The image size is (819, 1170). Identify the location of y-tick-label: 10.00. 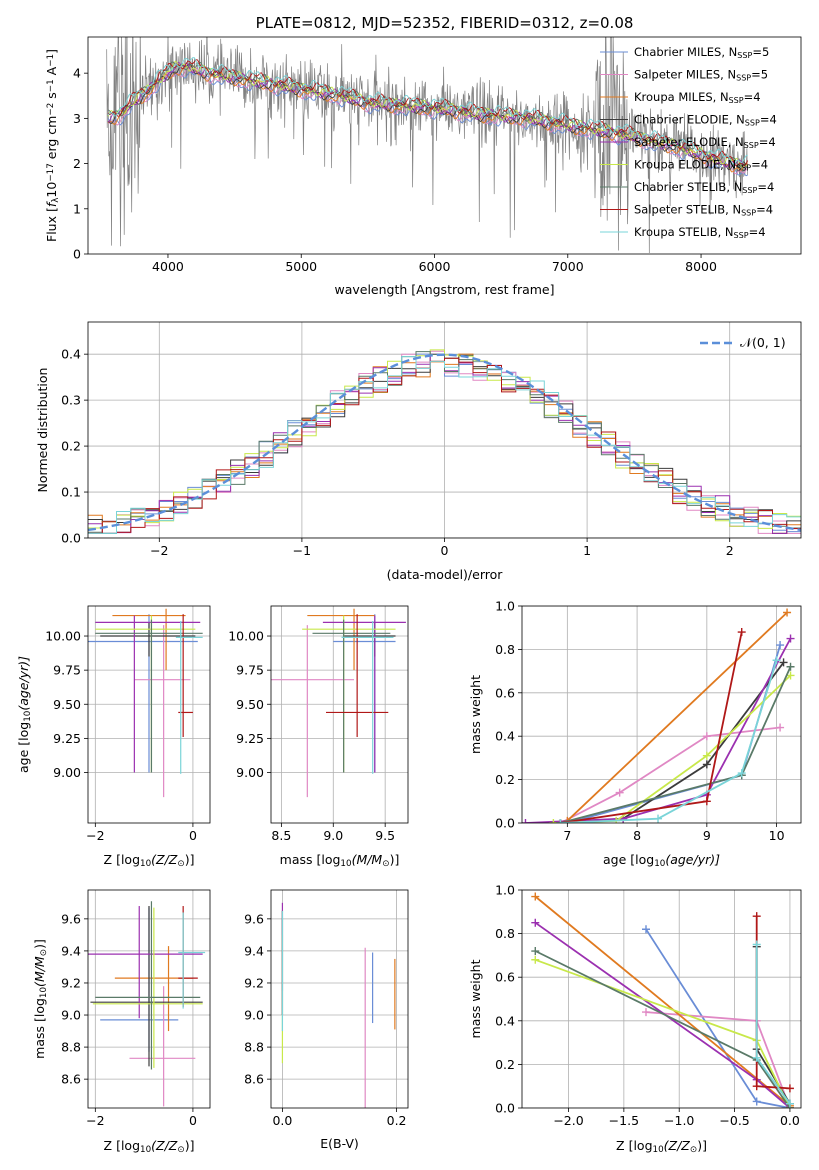
(246, 636).